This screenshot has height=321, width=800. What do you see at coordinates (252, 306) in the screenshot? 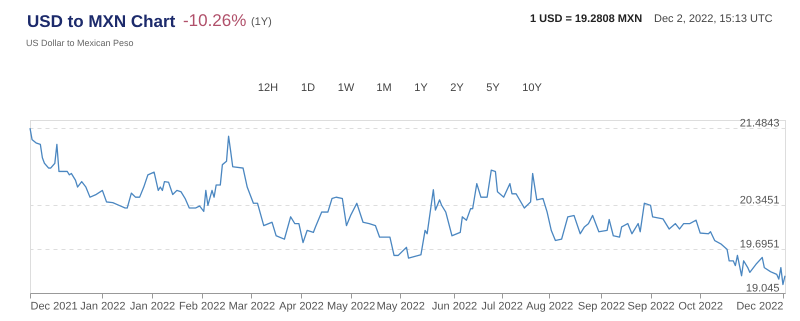
I see `x-tick-label: Mar 2022` at bounding box center [252, 306].